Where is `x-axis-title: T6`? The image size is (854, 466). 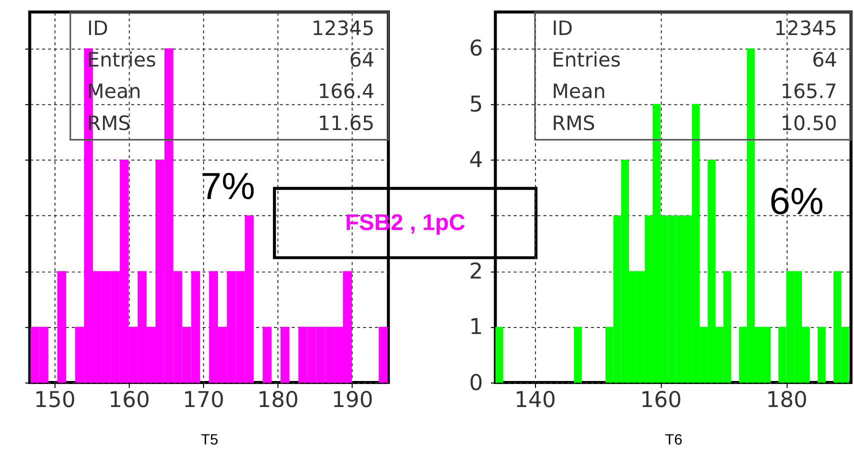
x-axis-title: T6 is located at coordinates (673, 440).